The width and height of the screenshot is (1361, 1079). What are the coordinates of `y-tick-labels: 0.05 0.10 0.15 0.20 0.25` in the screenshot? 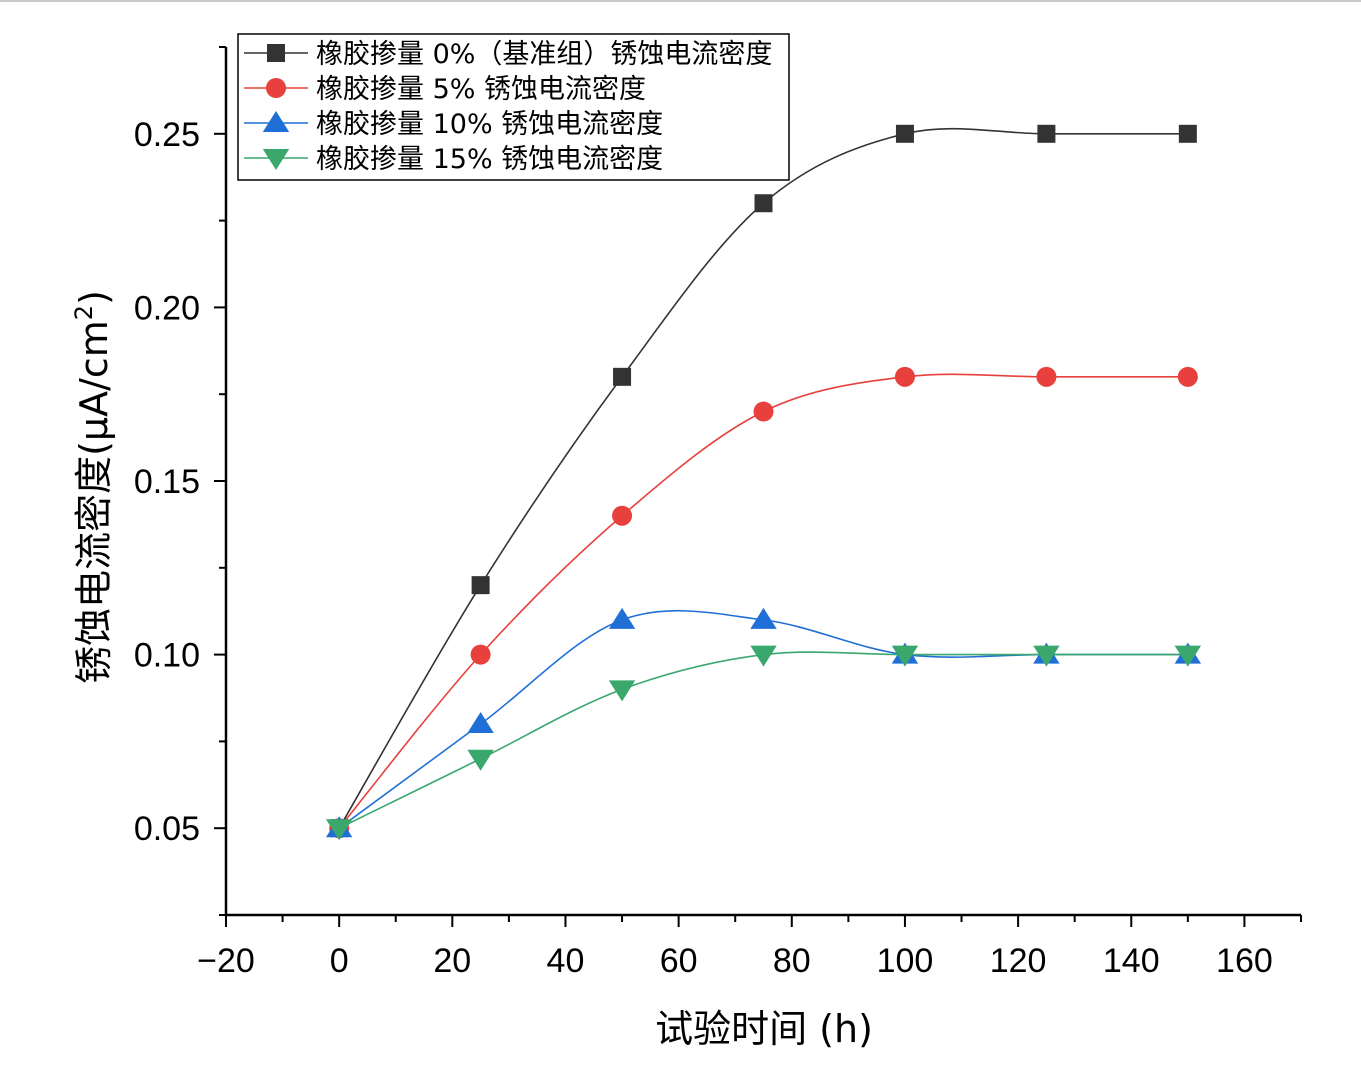 It's located at (167, 482).